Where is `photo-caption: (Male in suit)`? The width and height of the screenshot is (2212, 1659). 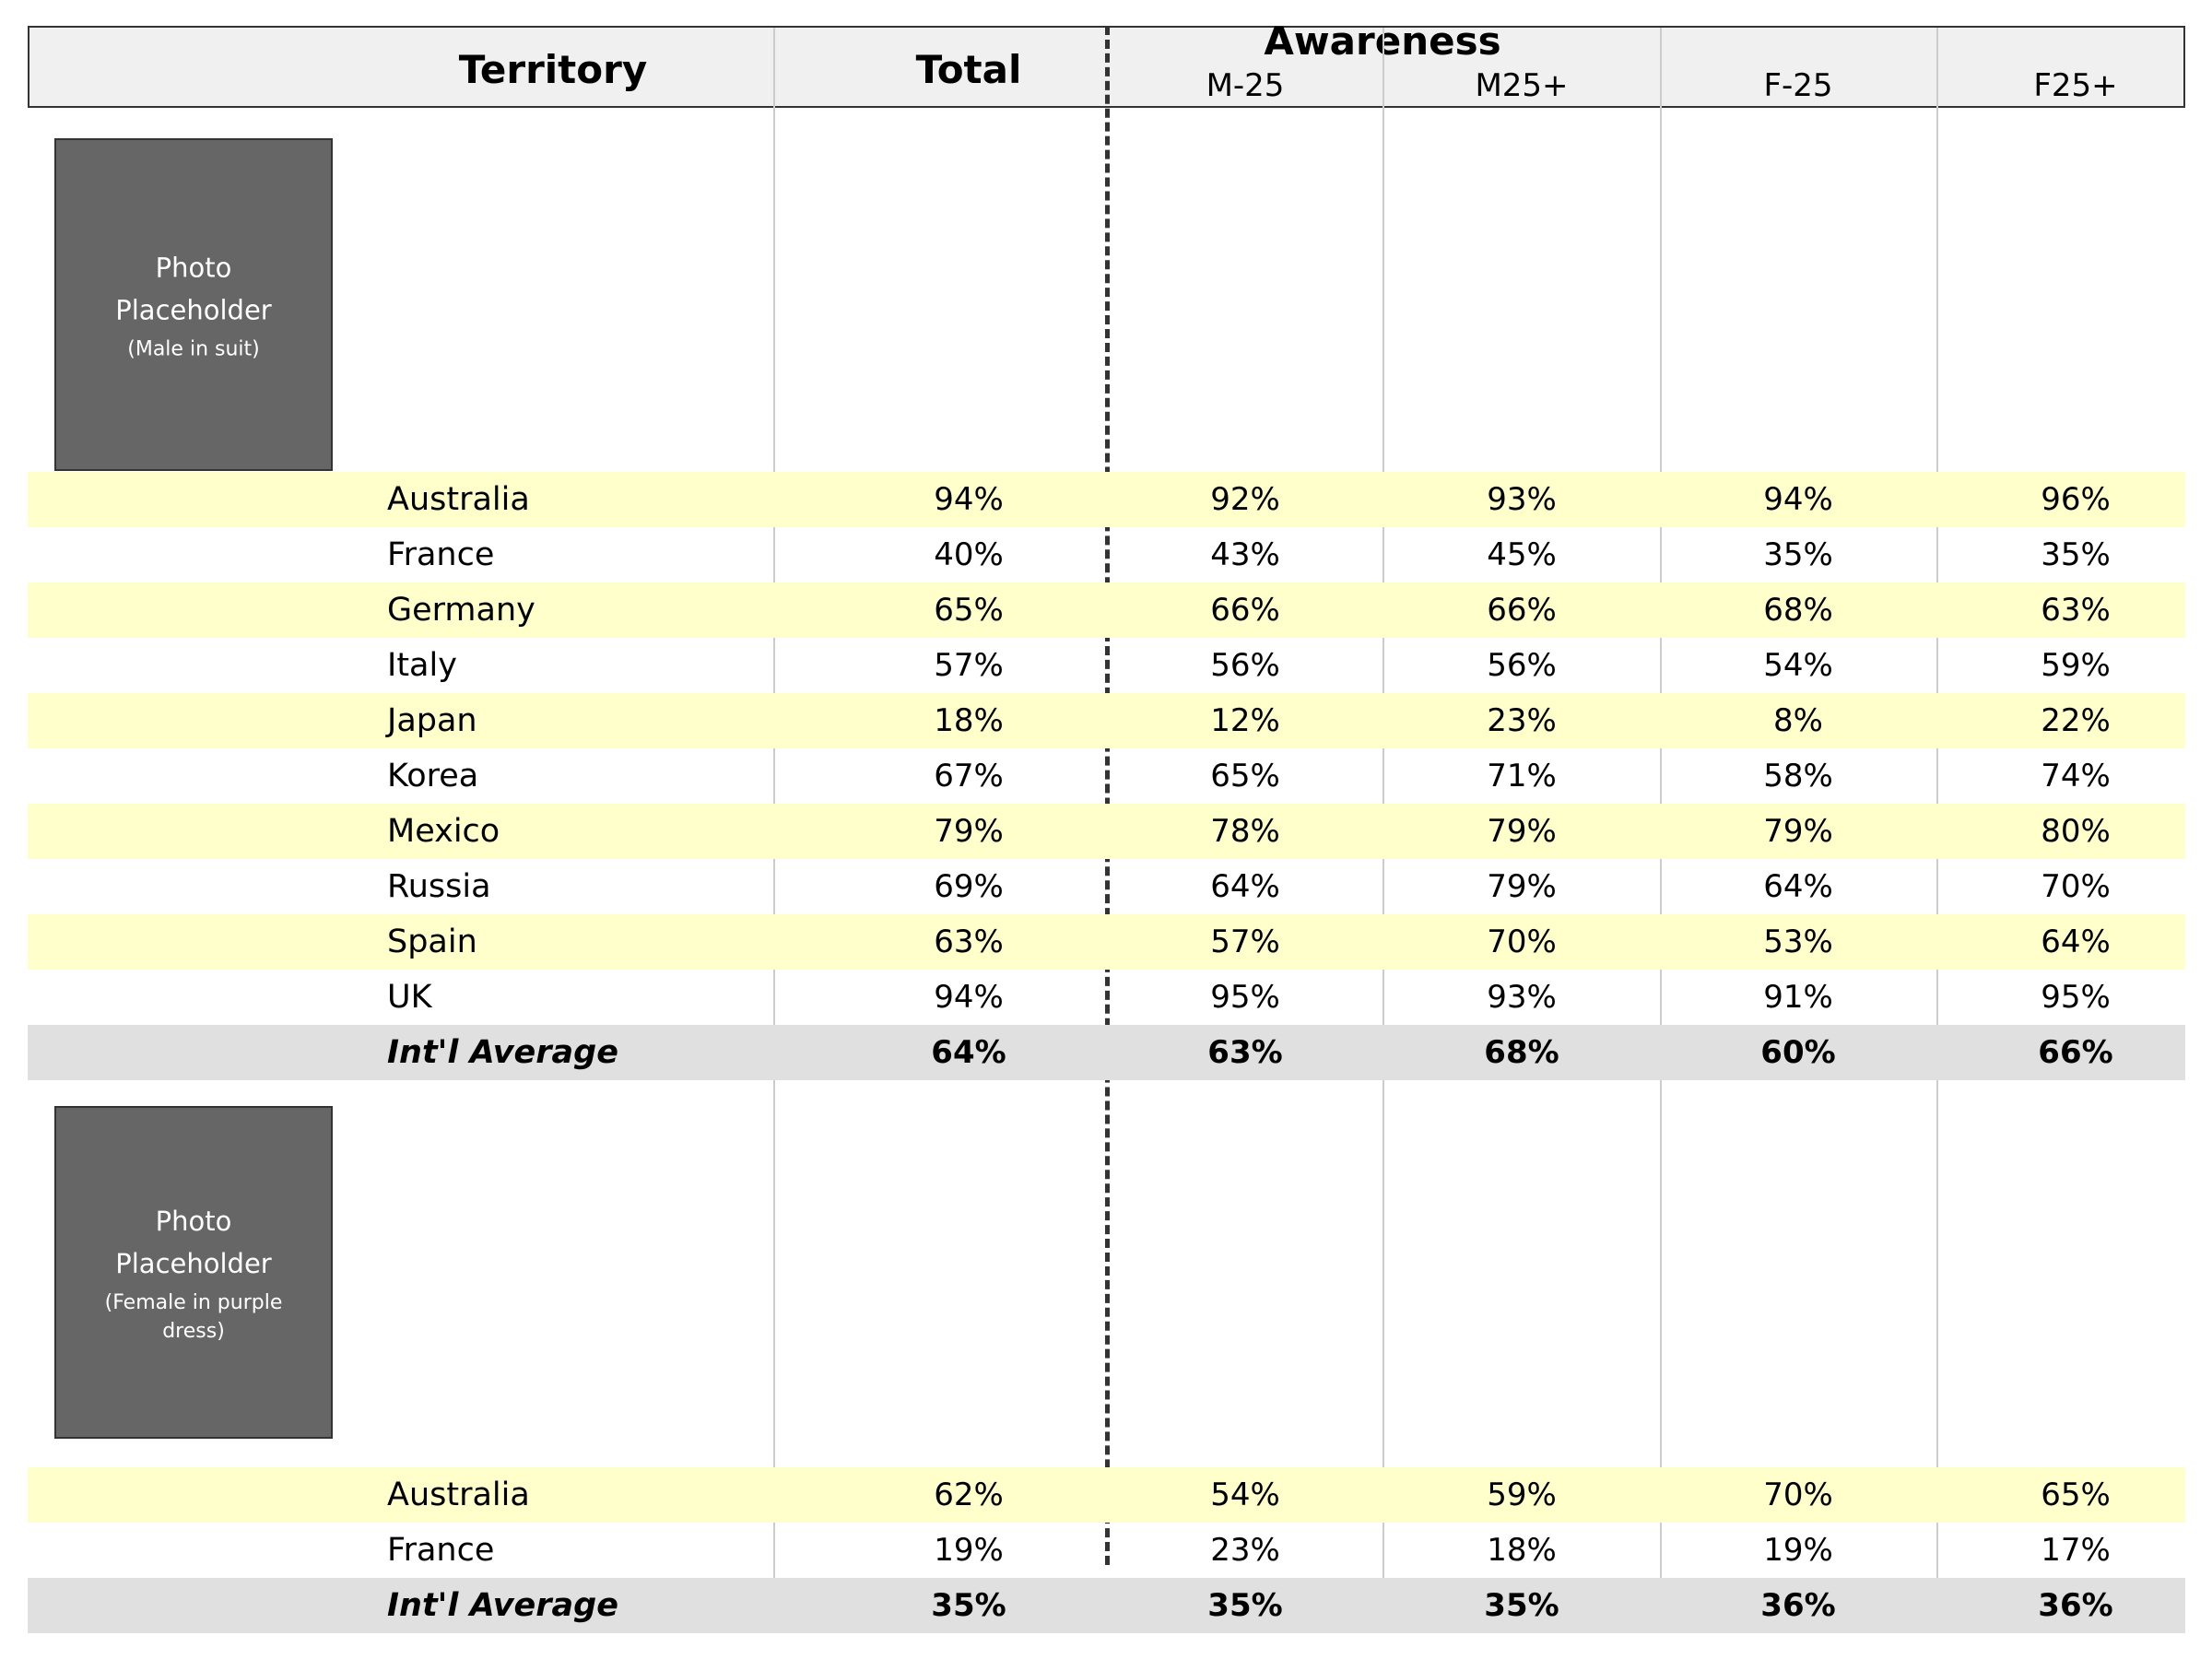
photo-caption: (Male in suit) is located at coordinates (193, 348).